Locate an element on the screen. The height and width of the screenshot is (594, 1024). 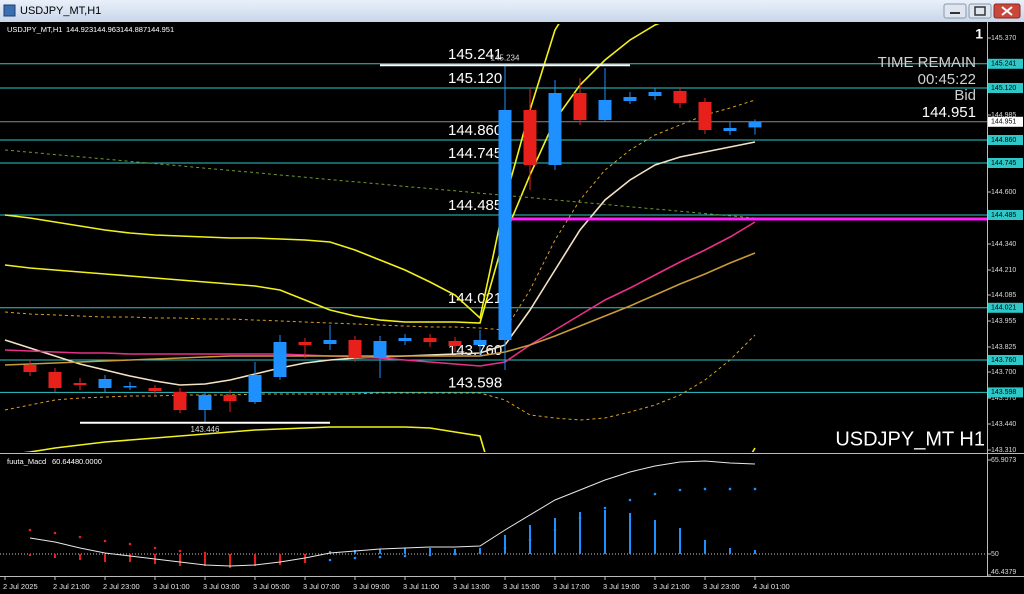
ohlc-open: 144.923 is located at coordinates (79, 29).